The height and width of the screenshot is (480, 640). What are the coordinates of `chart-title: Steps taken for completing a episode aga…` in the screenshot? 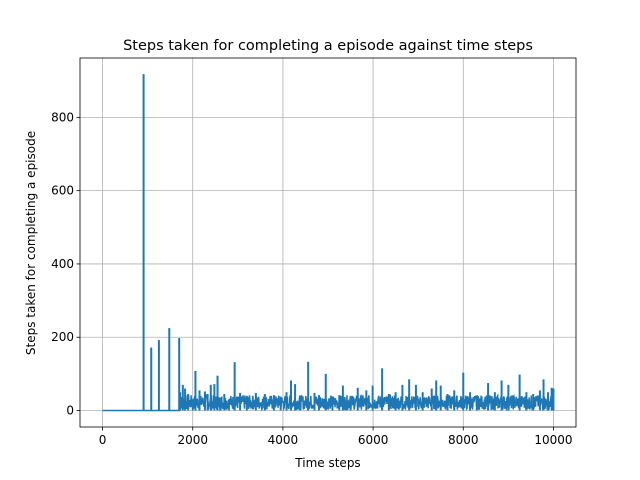 It's located at (328, 46).